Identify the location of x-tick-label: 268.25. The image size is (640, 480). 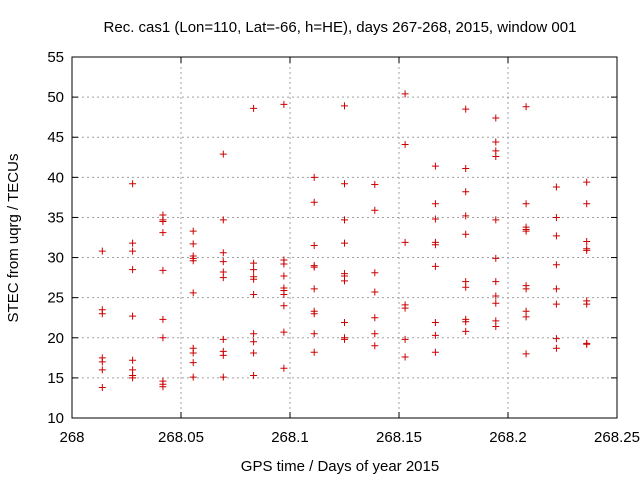
(617, 437).